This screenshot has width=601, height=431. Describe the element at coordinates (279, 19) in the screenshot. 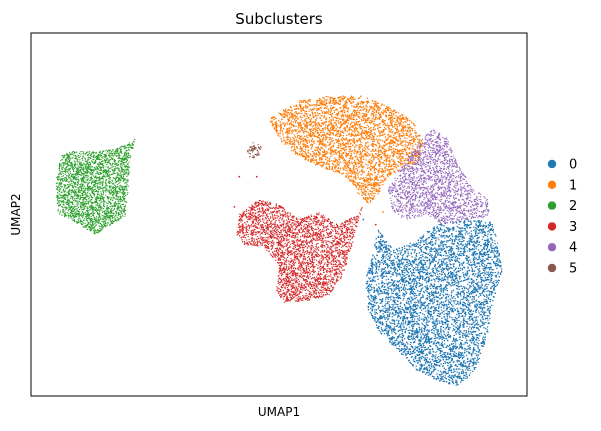

I see `chart-title: Subclusters` at that location.